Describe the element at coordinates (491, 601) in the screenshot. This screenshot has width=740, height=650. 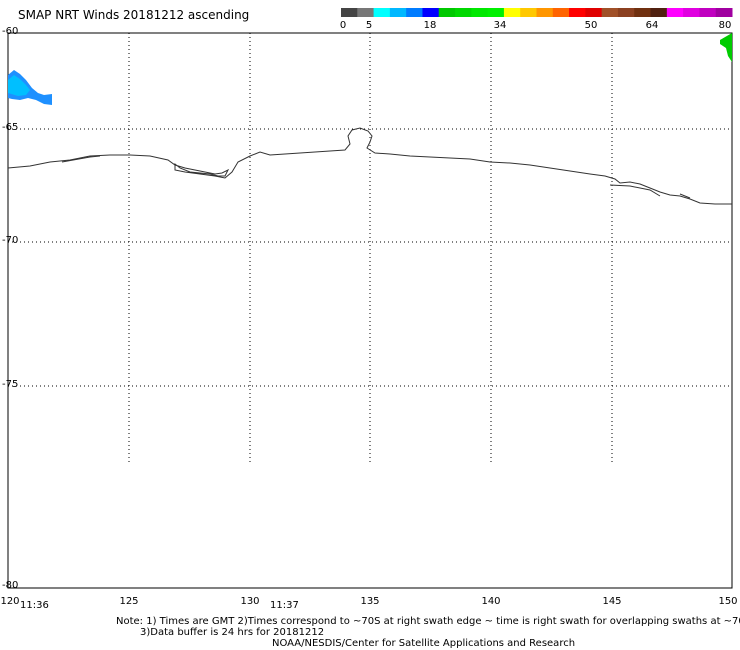
I see `lon-label-140: 140` at that location.